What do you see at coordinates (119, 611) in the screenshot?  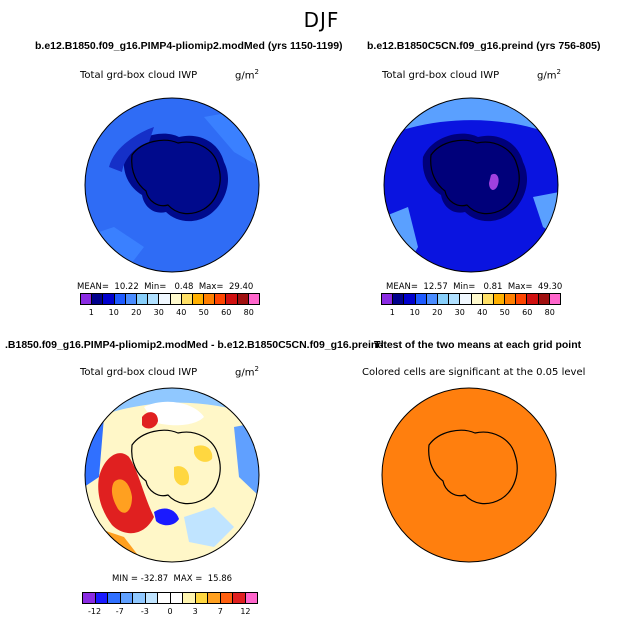 I see `colorbar-tick-label: -7` at bounding box center [119, 611].